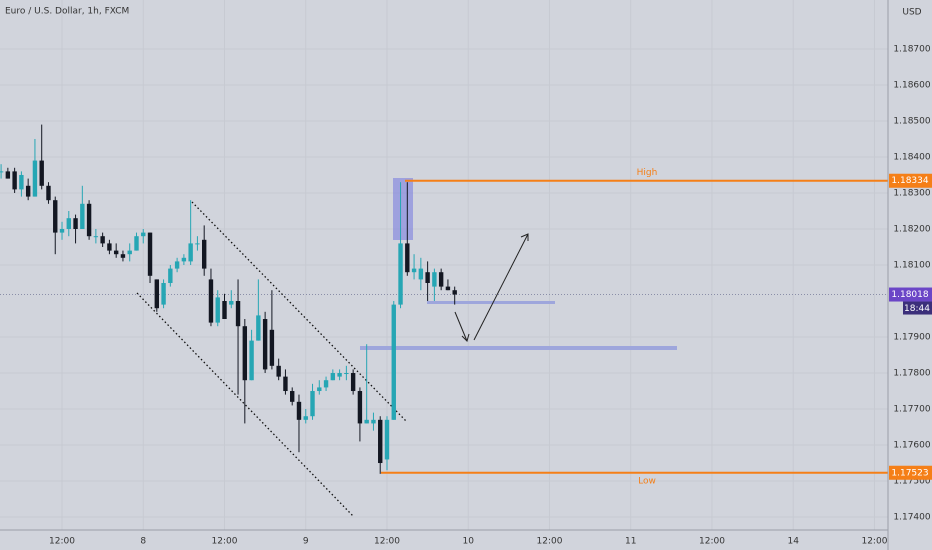 The height and width of the screenshot is (550, 932). I want to click on y-tick-label: 1.18700, so click(911, 49).